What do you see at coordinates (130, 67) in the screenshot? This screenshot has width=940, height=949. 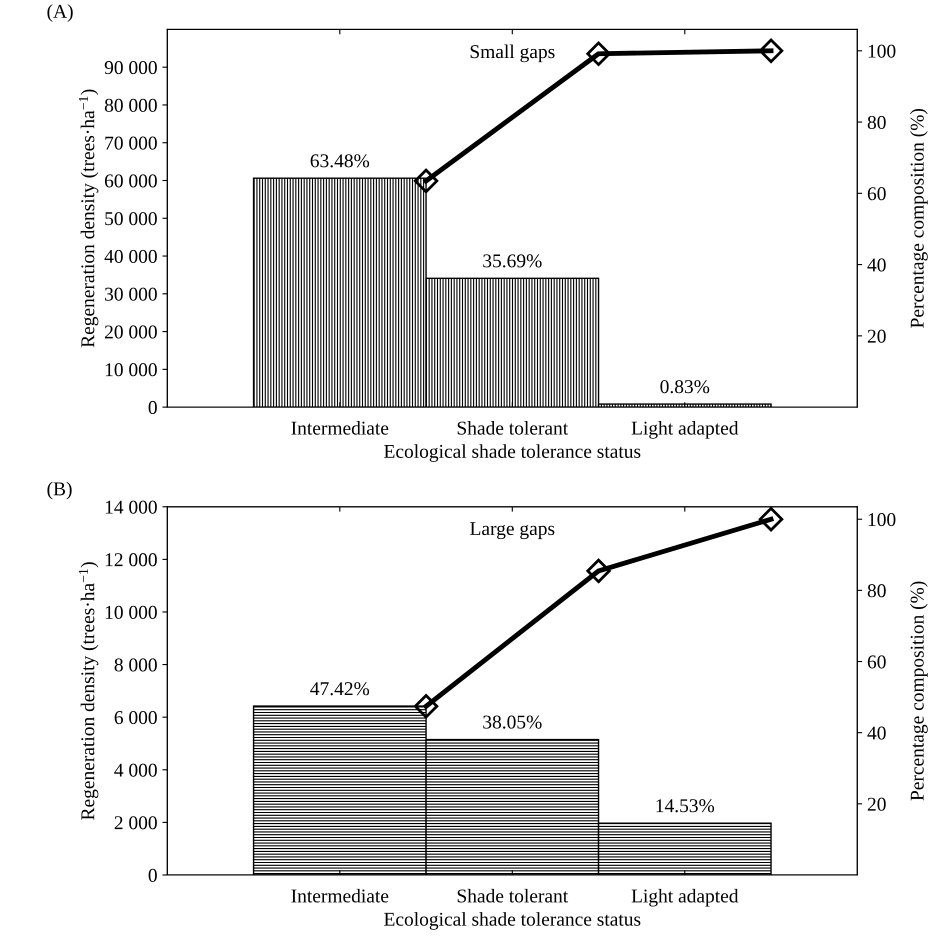 I see `y-tick-label: 90 000` at bounding box center [130, 67].